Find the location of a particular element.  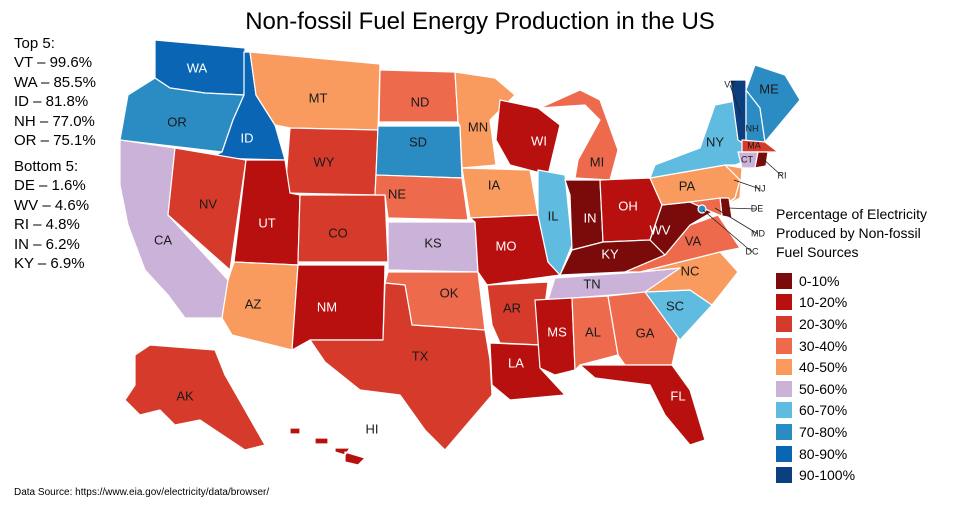

state-label: MD is located at coordinates (758, 233).